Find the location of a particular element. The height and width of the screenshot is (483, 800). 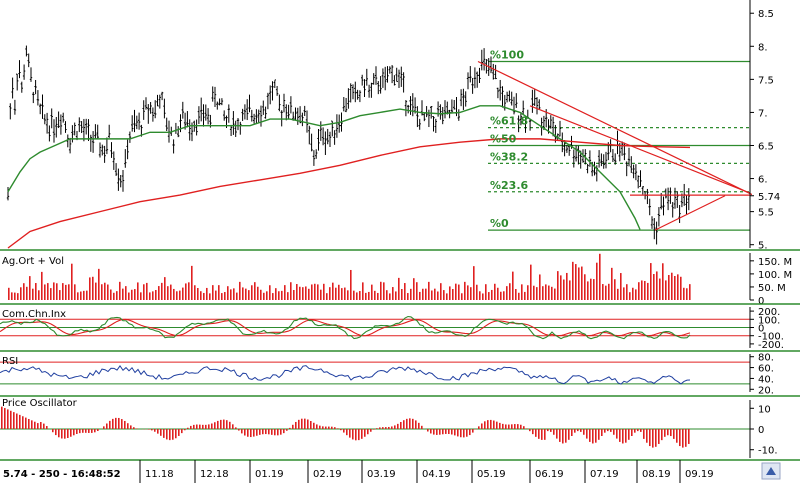

rsi-panel: RSI 80.60.40.20. is located at coordinates (387, 375).